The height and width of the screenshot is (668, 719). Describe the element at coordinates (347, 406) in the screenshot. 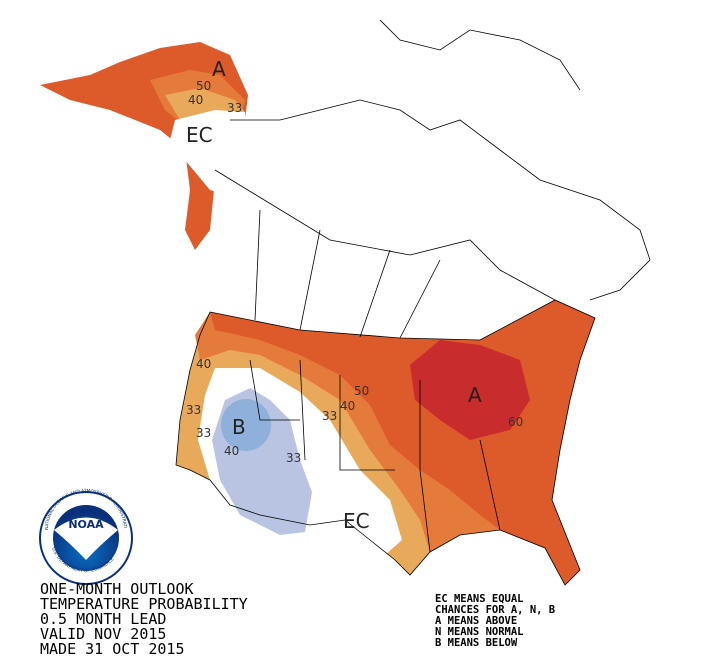

I see `central-contour: 40` at that location.